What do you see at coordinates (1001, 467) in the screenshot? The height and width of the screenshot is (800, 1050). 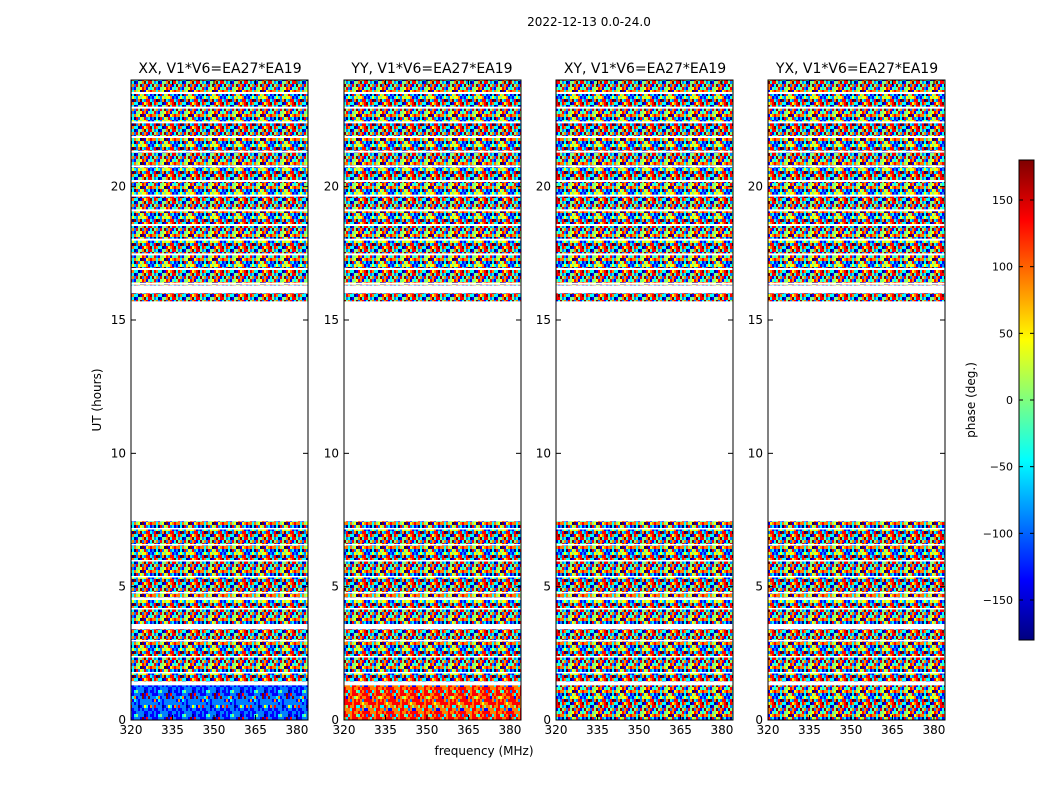 I see `colorbar-tick-label: −50` at bounding box center [1001, 467].